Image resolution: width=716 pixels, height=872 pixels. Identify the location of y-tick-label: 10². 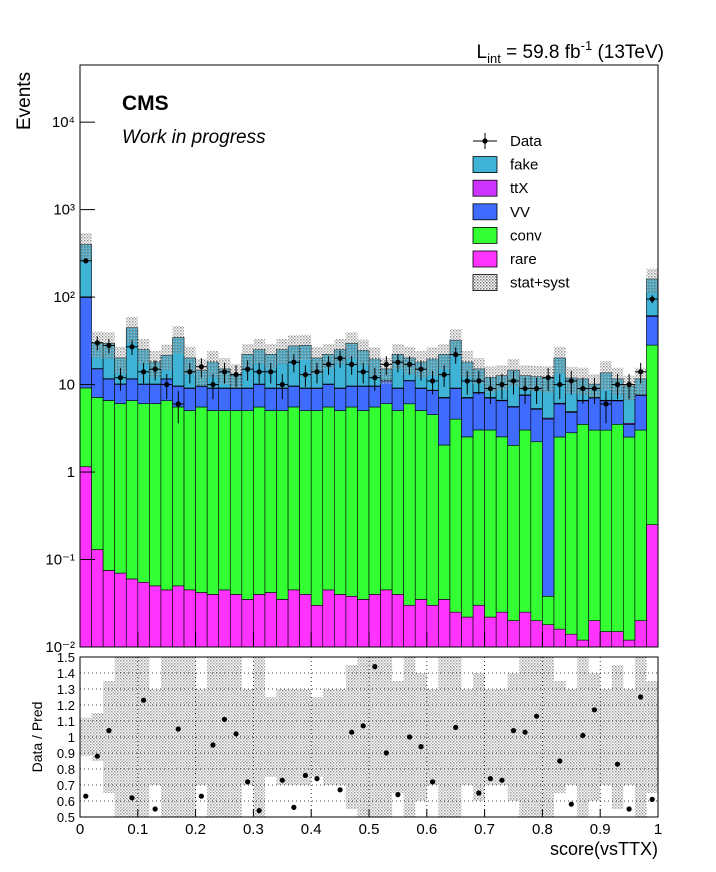
(64, 297).